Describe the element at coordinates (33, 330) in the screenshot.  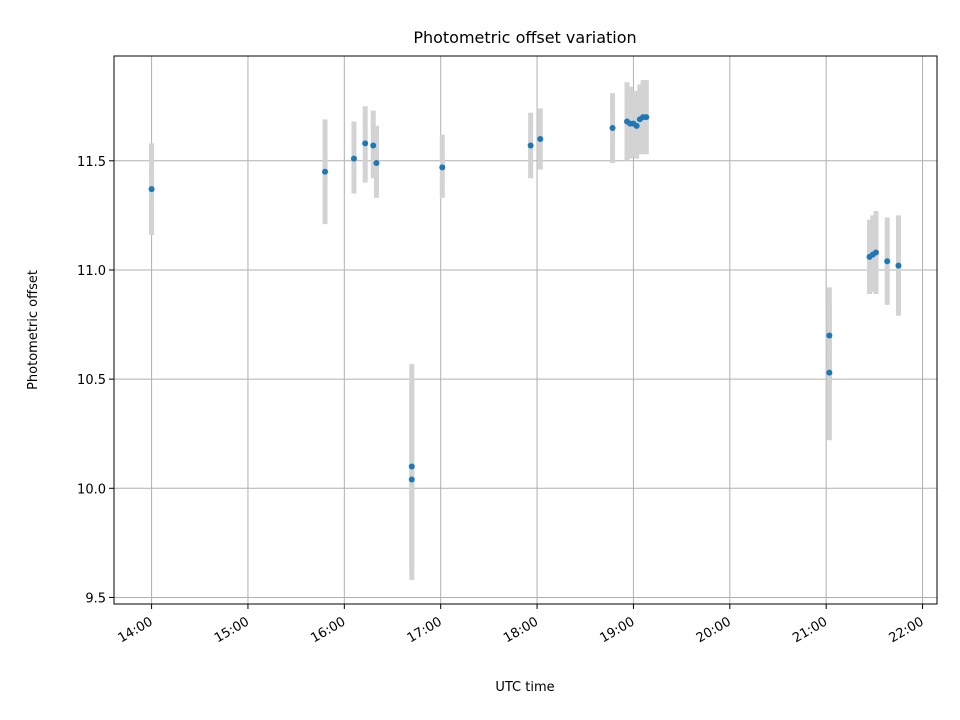
I see `y-axis-label: Photometric offset` at that location.